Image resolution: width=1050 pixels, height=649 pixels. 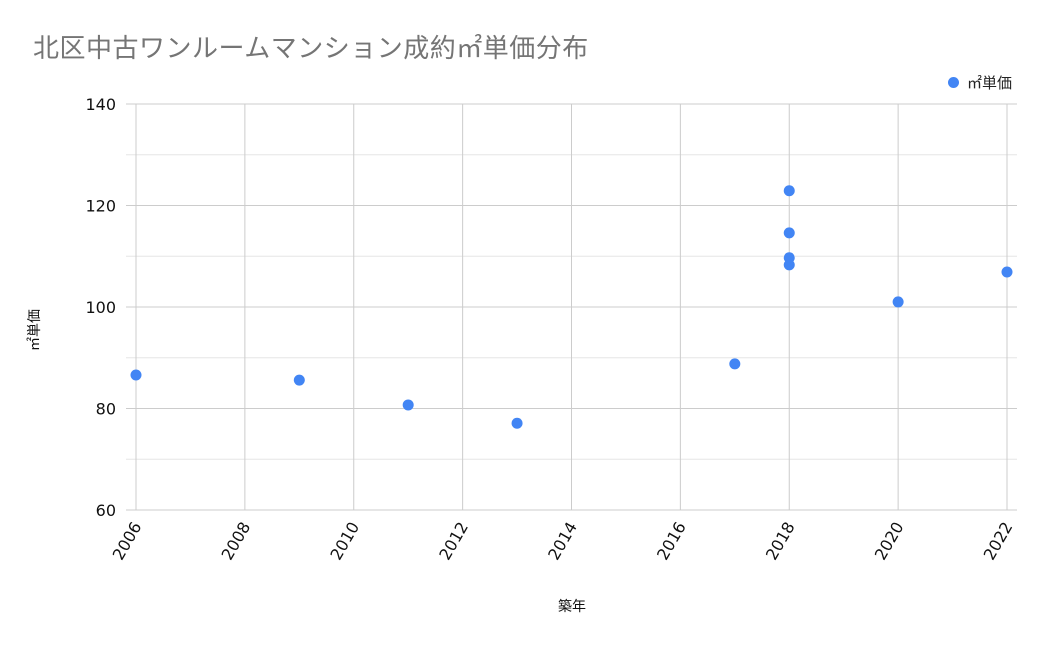 What do you see at coordinates (989, 83) in the screenshot?
I see `legend-label: ㎡単価` at bounding box center [989, 83].